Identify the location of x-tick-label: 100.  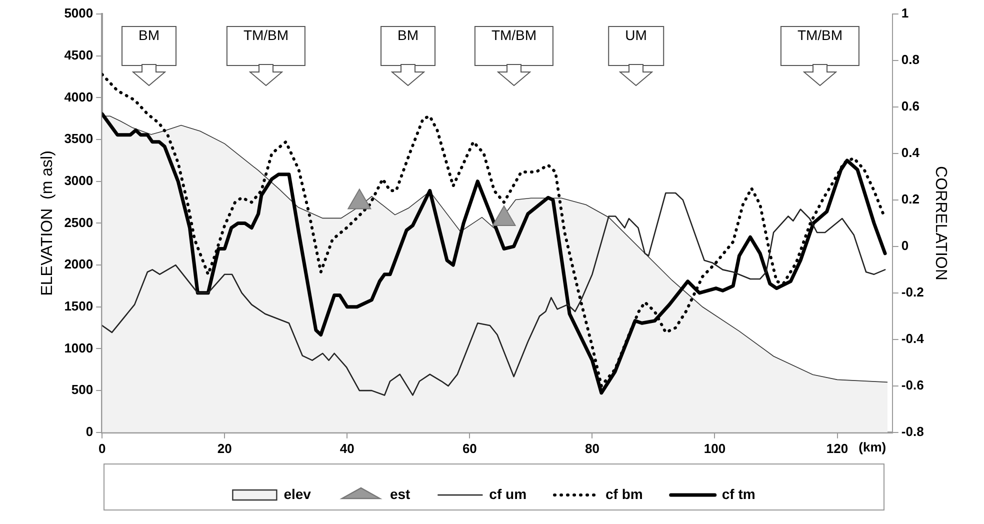
(715, 448).